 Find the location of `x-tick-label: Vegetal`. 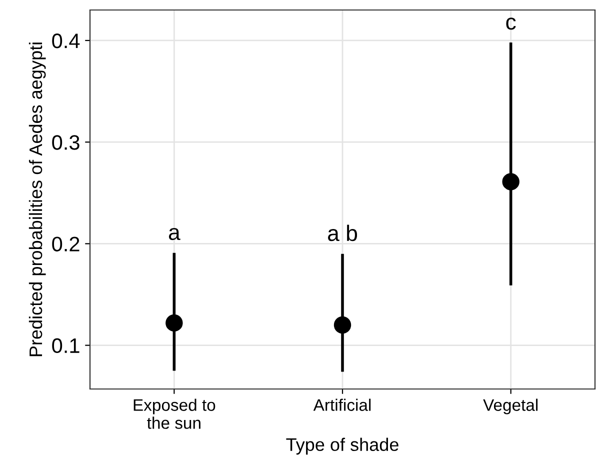

x-tick-label: Vegetal is located at coordinates (510, 406).